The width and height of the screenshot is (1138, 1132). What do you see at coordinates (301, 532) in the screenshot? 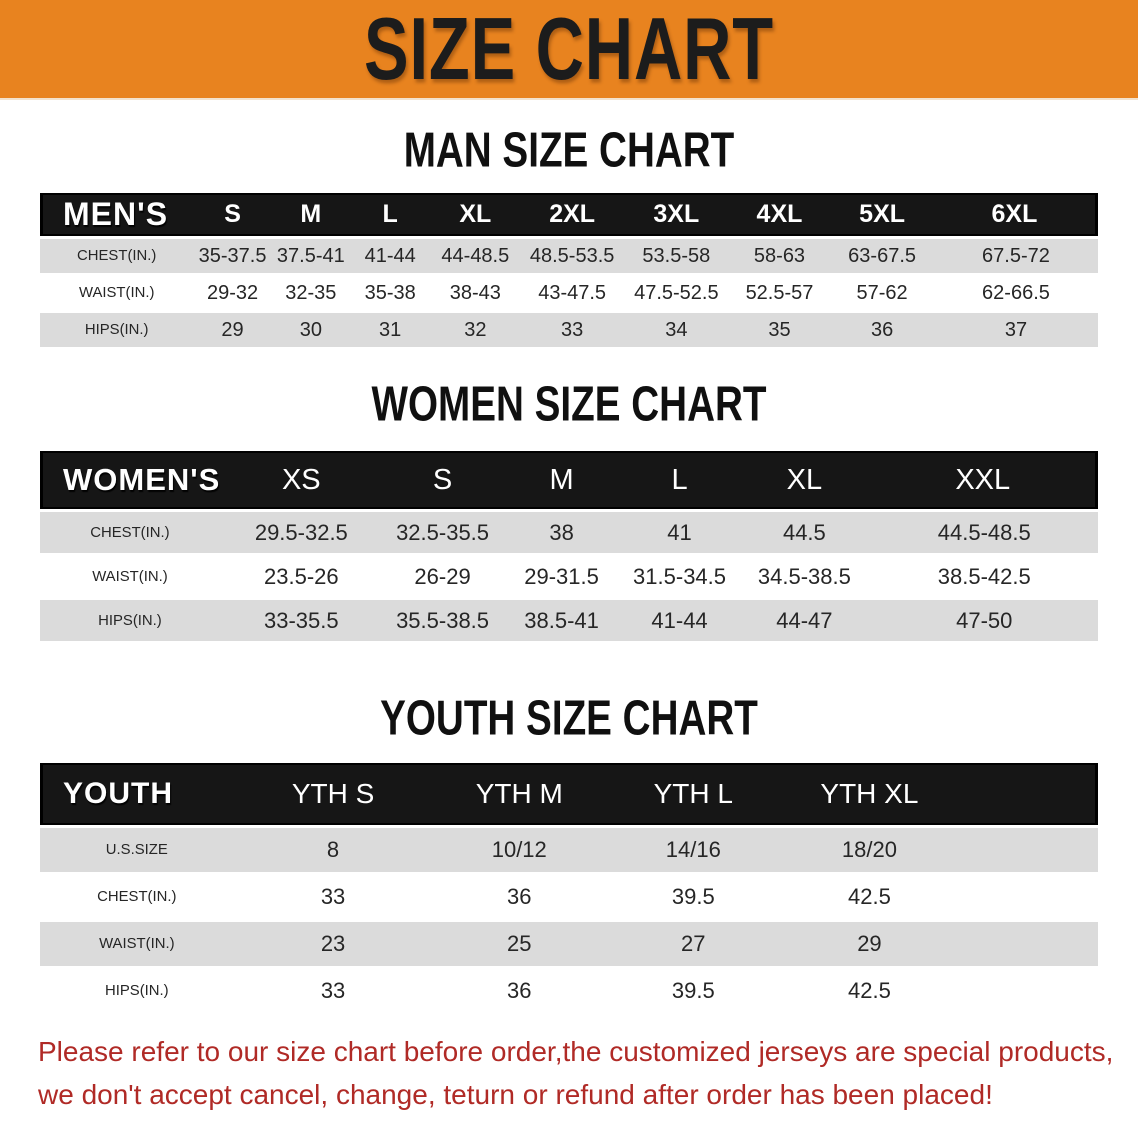
I see `size-value-cell: 29.5-32.5` at bounding box center [301, 532].